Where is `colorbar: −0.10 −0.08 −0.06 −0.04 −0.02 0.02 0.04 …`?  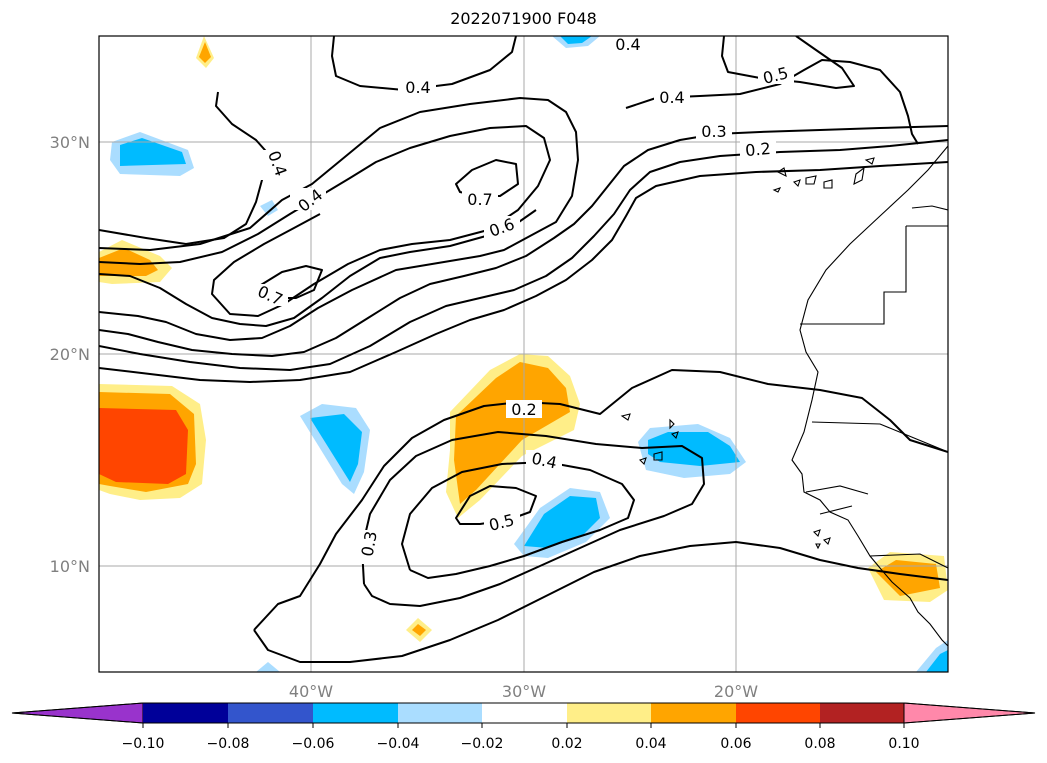
colorbar: −0.10 −0.08 −0.06 −0.04 −0.02 0.02 0.04 … is located at coordinates (523, 727).